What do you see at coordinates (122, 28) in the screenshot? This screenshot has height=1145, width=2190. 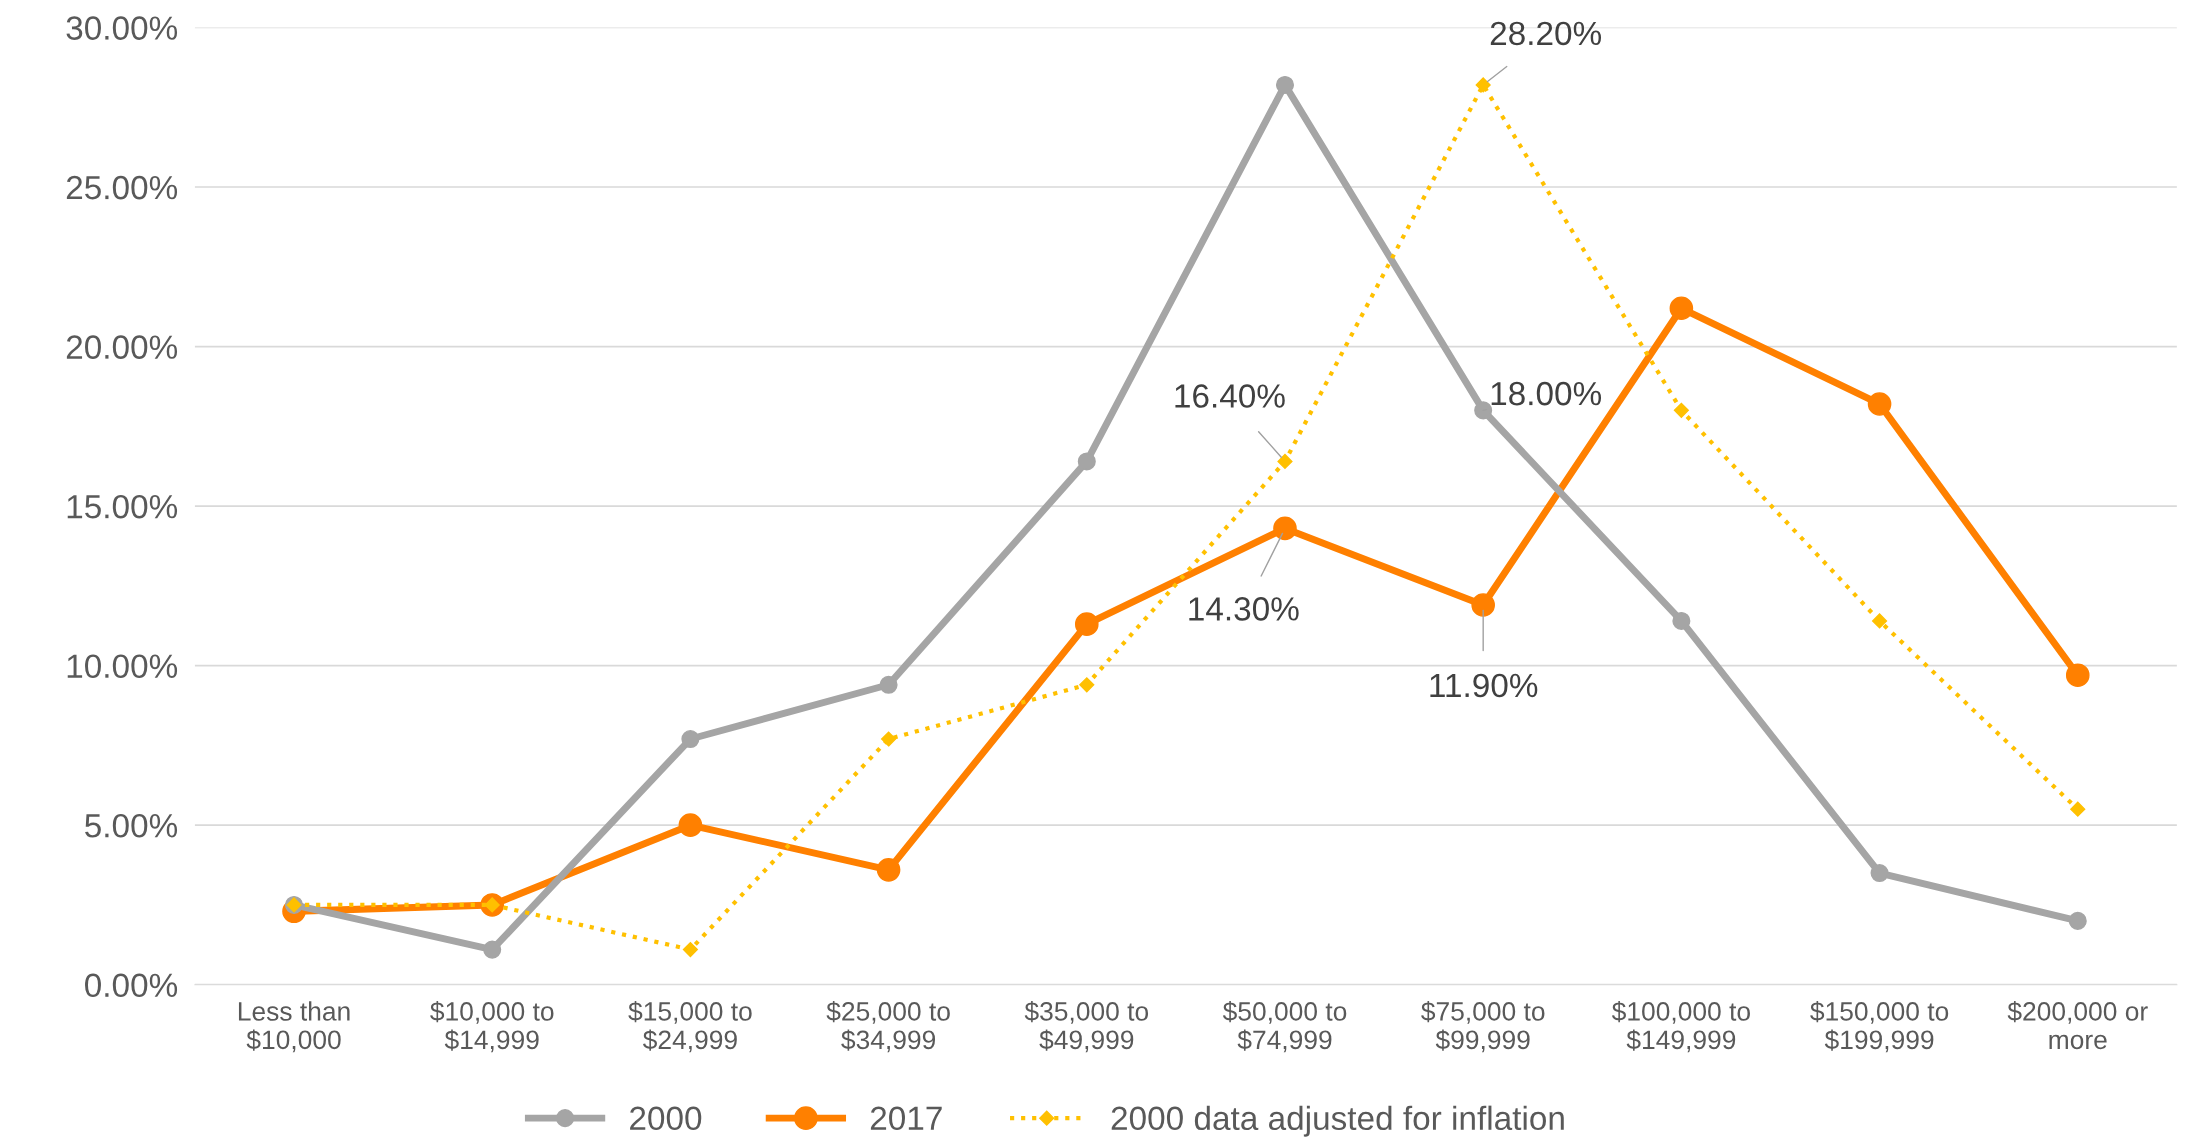 I see `y-tick-label: 30.00%` at bounding box center [122, 28].